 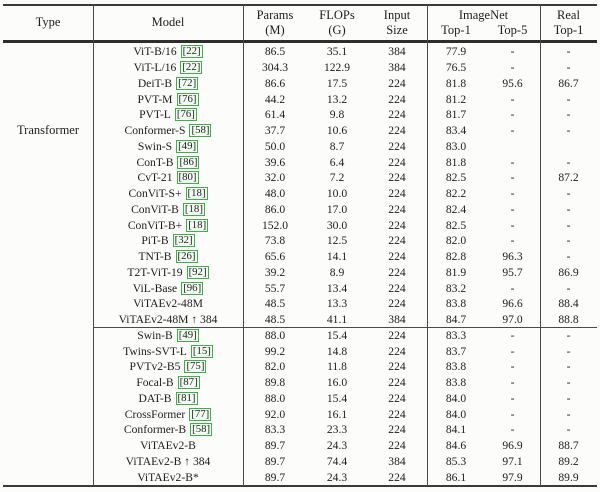 What do you see at coordinates (456, 288) in the screenshot?
I see `cell-top1: 83.2` at bounding box center [456, 288].